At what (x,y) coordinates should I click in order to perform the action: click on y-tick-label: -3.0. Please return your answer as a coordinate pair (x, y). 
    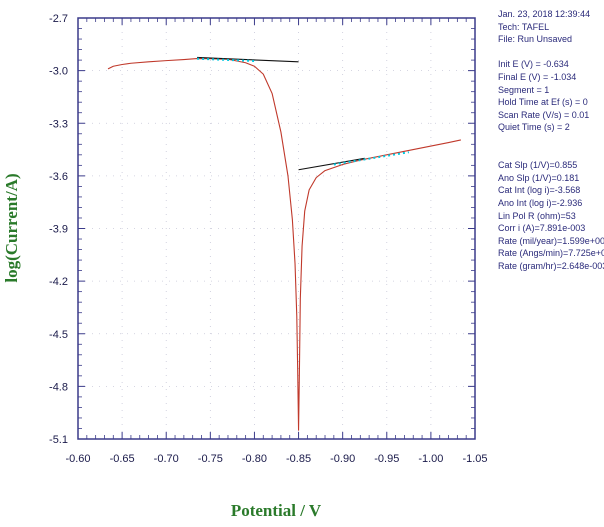
    Looking at the image, I should click on (58, 72).